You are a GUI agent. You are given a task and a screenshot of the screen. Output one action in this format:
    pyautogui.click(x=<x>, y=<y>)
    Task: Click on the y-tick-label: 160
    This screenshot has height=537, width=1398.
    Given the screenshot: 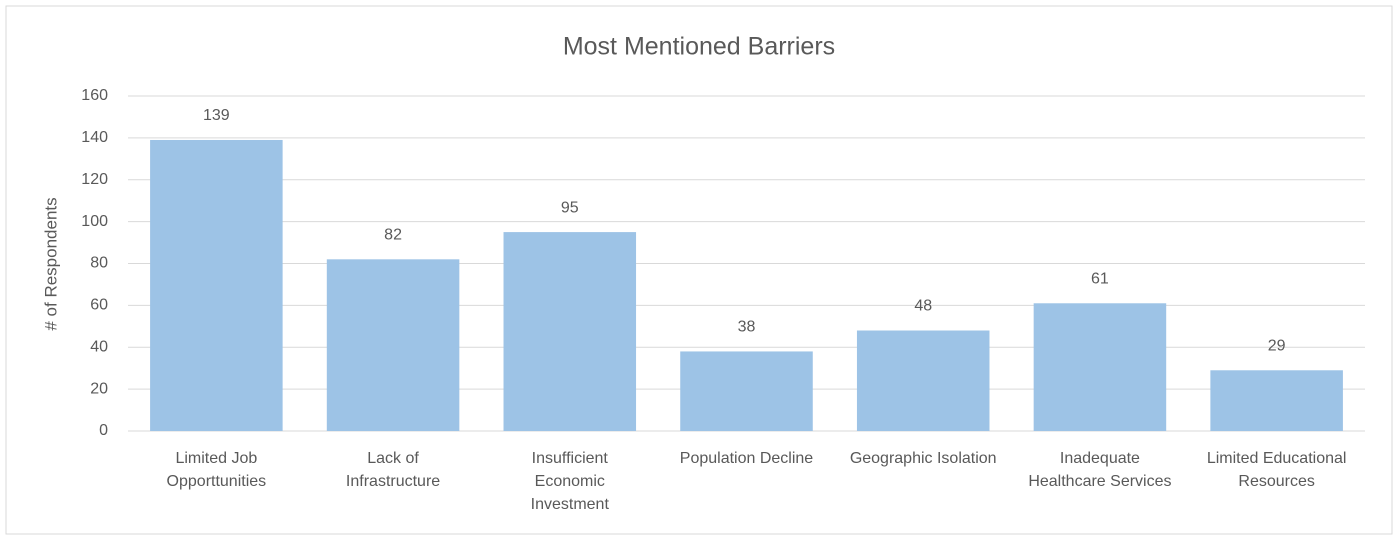 What is the action you would take?
    pyautogui.click(x=94, y=95)
    